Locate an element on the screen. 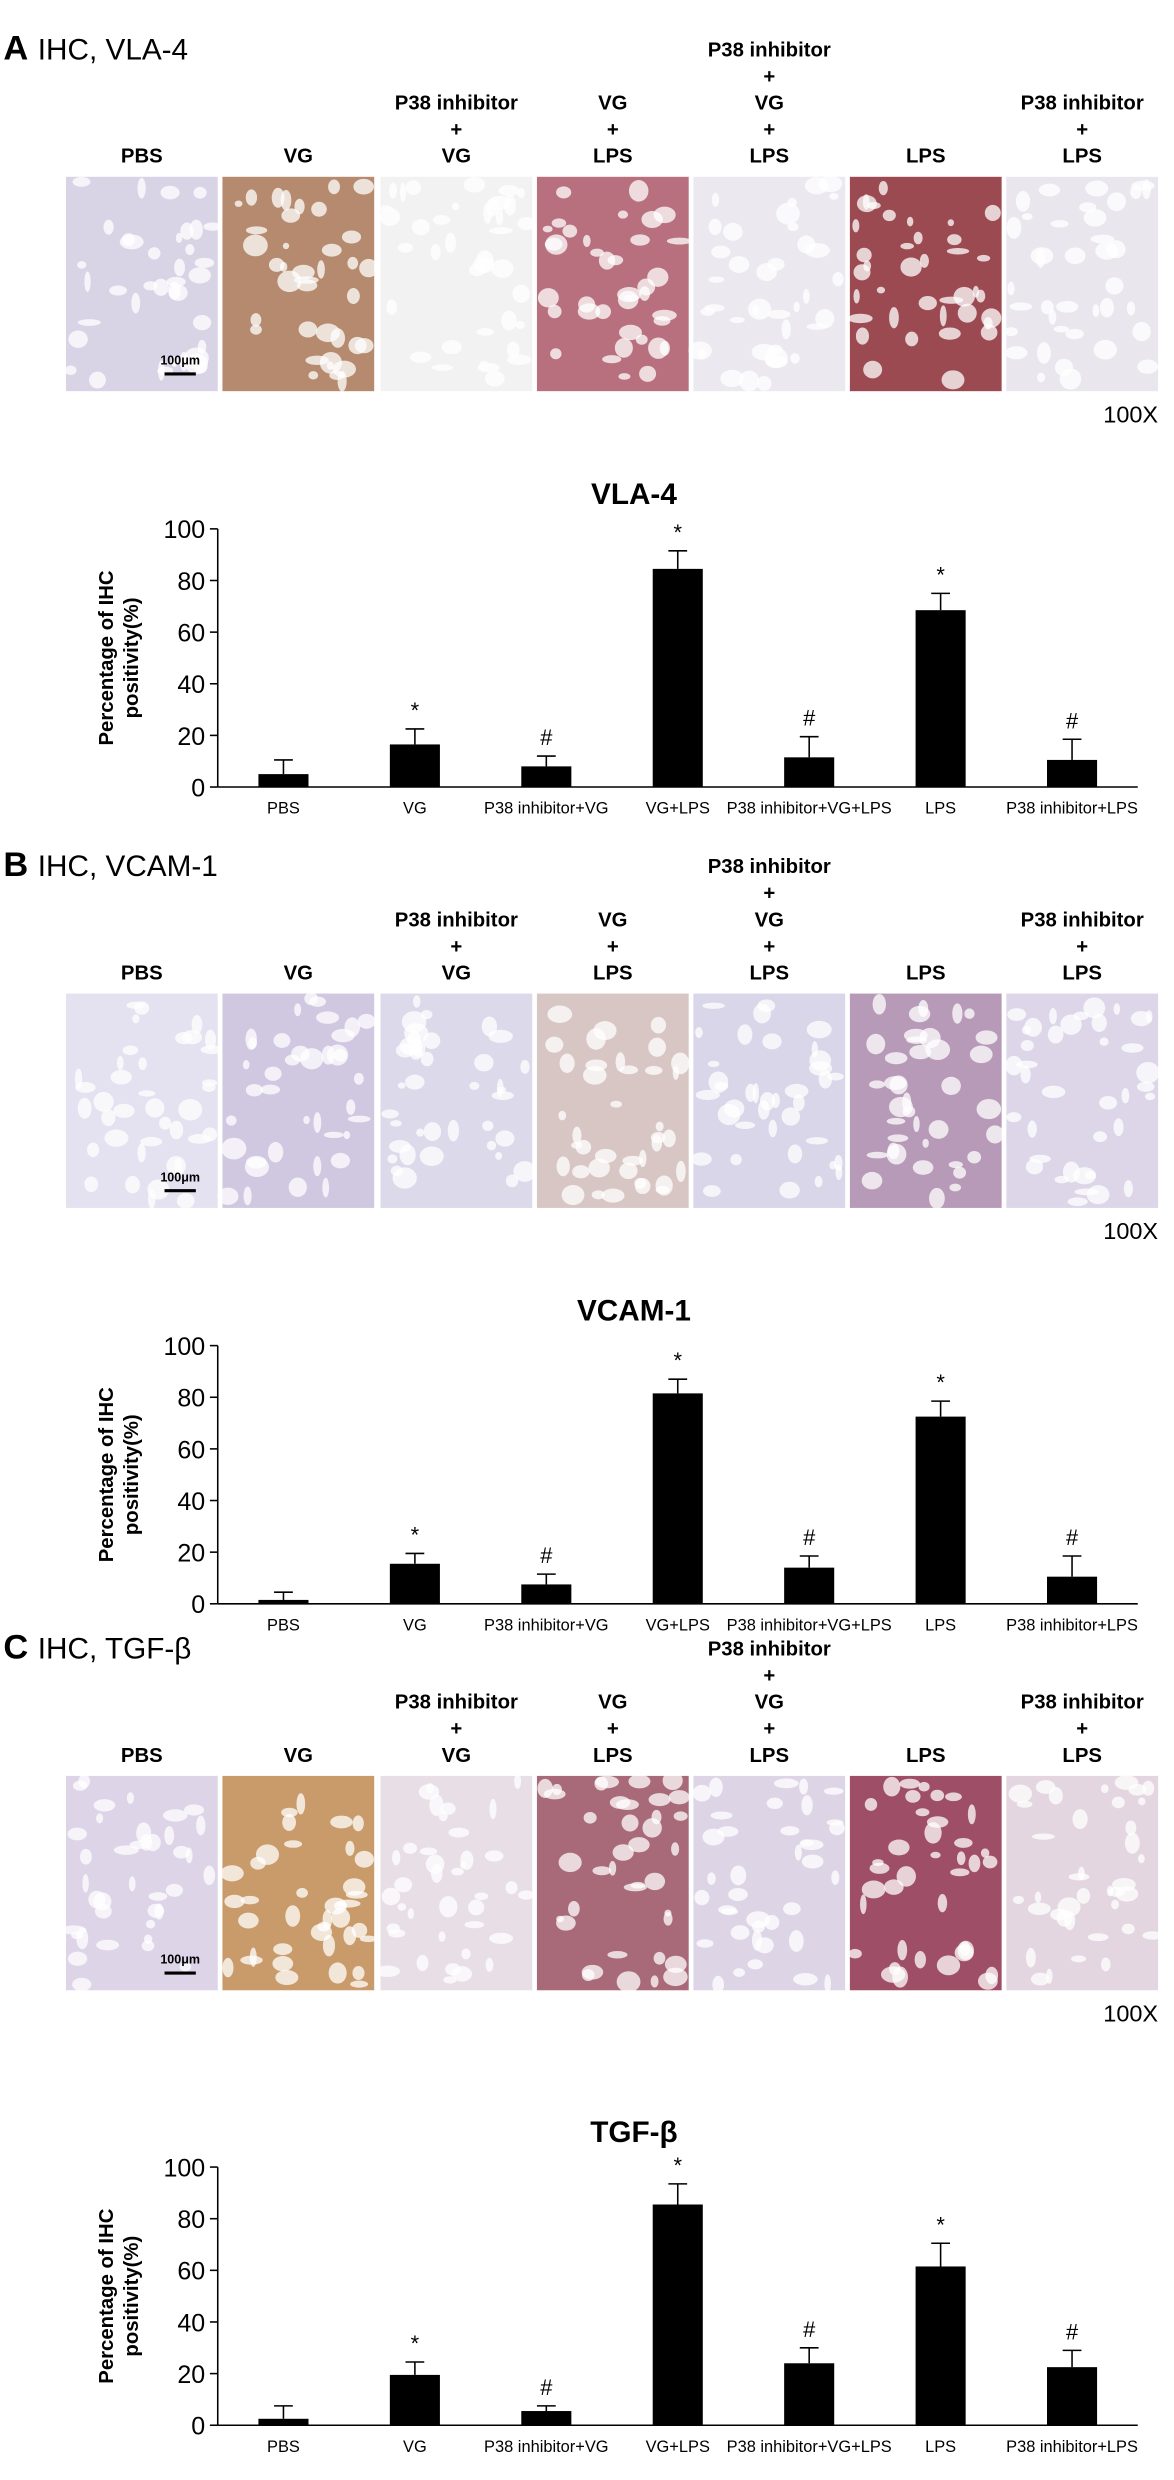 Image resolution: width=1174 pixels, height=2480 pixels. y-tick-label: 0 is located at coordinates (198, 2427).